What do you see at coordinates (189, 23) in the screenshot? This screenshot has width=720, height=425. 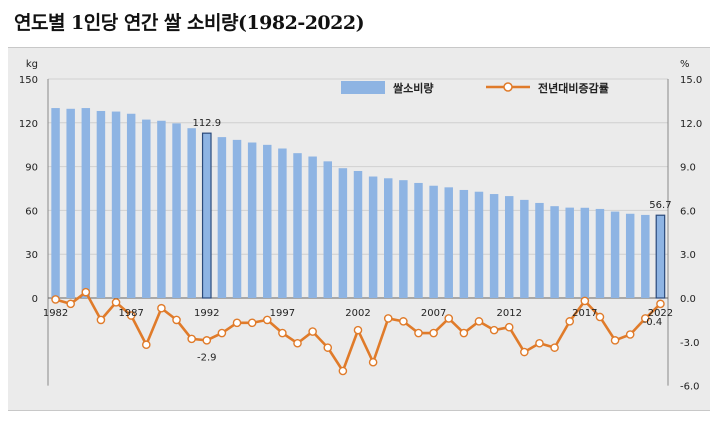 I see `chart-title: 연도별 1인당 연간 쌀 소비량(1982-2022)` at bounding box center [189, 23].